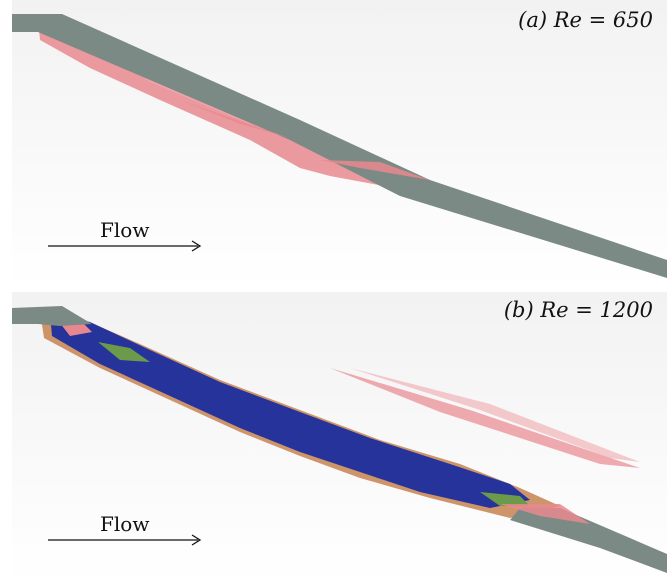 This screenshot has width=667, height=583. What do you see at coordinates (545, 514) in the screenshot?
I see `region-red-outlet` at bounding box center [545, 514].